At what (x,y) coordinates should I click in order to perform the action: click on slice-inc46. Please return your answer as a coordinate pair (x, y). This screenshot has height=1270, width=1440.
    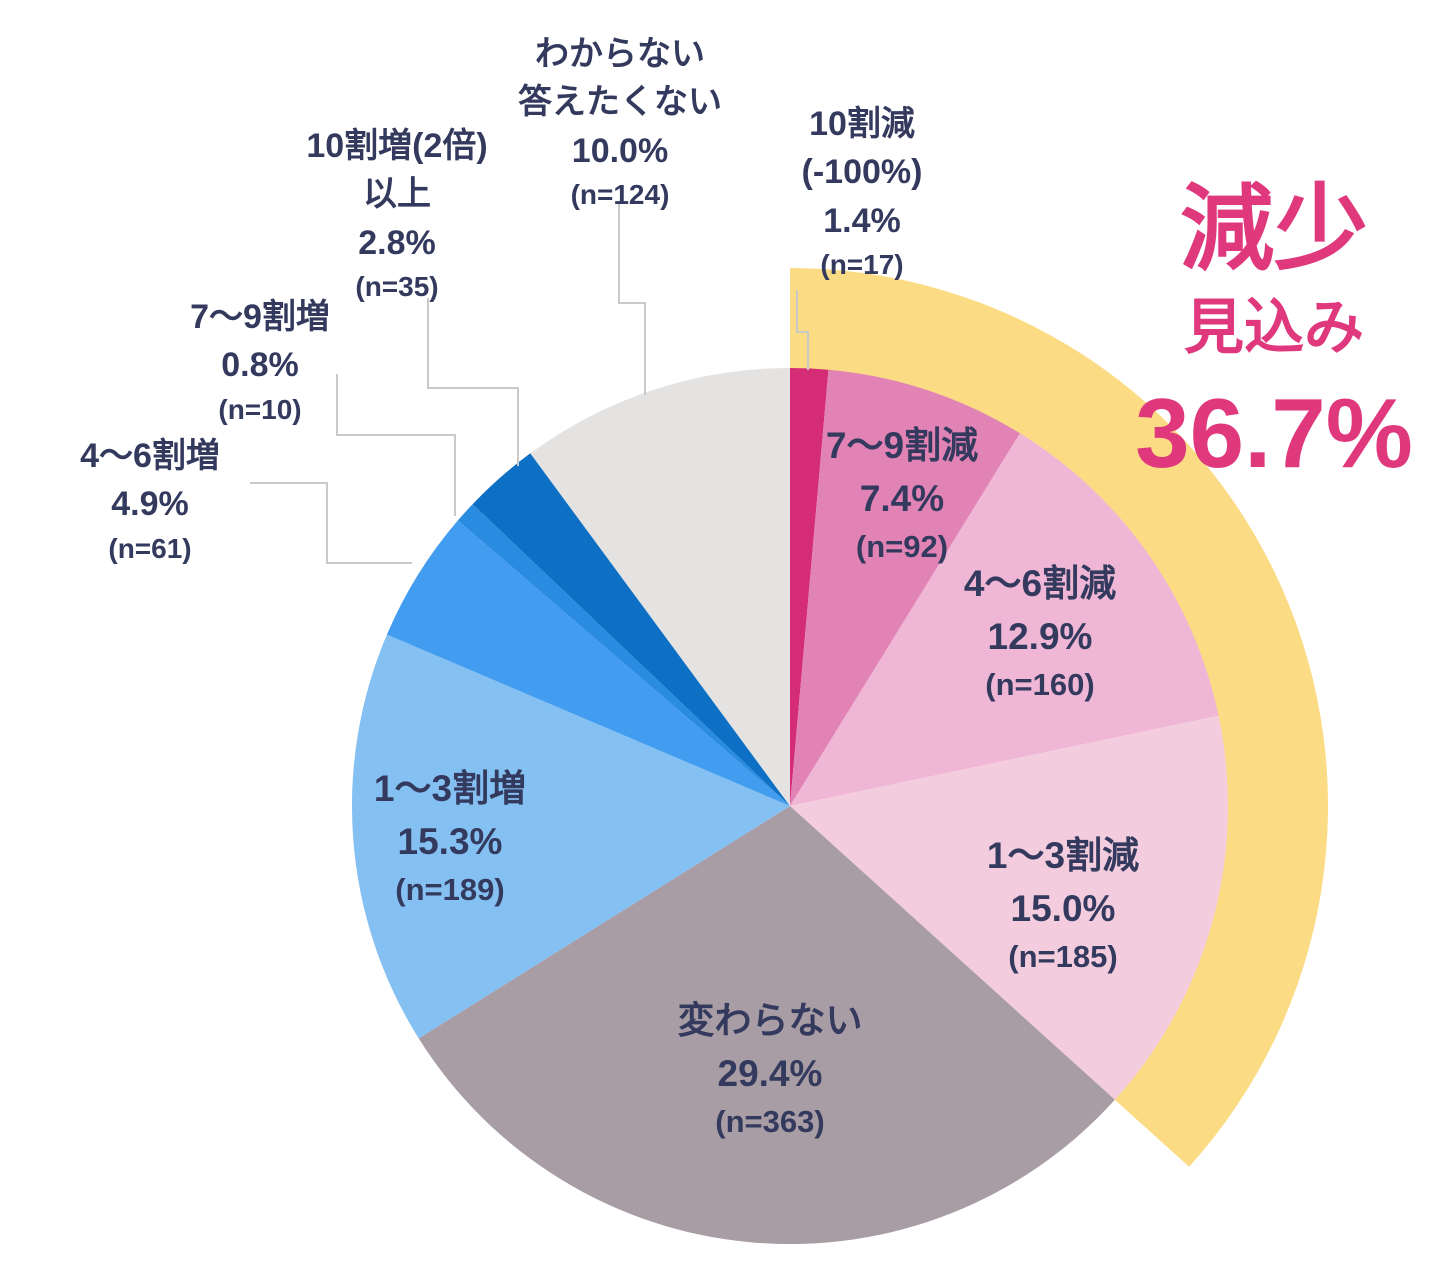
    Looking at the image, I should click on (588, 663).